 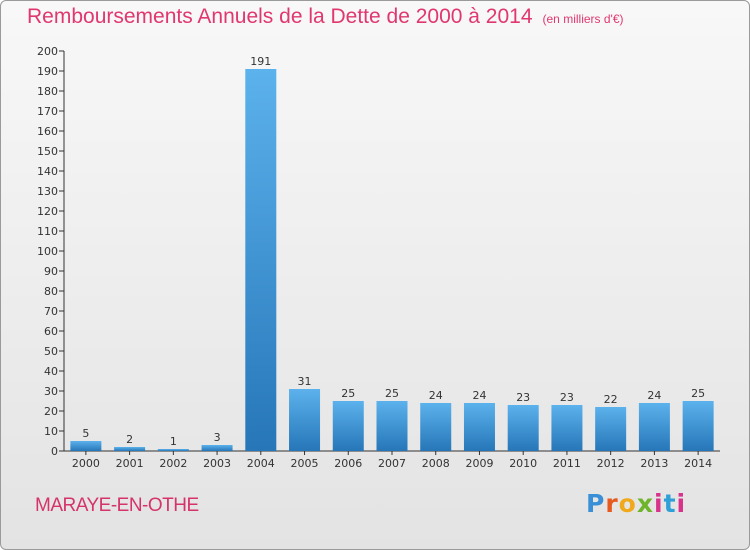 I want to click on x-tick-label: 2014, so click(x=698, y=463).